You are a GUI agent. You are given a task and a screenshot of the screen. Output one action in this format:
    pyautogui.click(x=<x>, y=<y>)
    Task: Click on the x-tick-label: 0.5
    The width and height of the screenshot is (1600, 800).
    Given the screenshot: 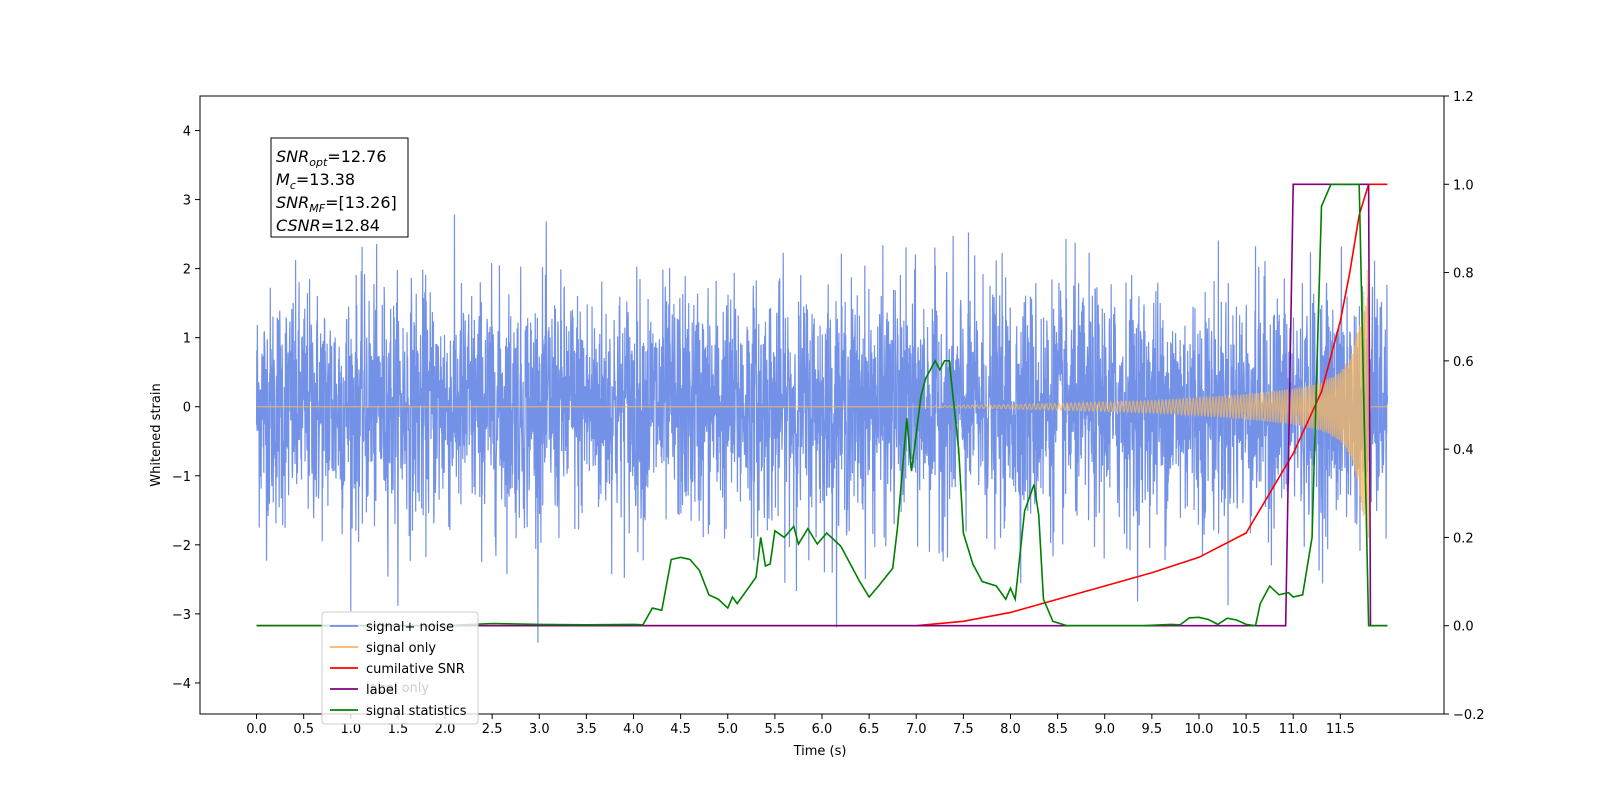 What is the action you would take?
    pyautogui.click(x=303, y=729)
    